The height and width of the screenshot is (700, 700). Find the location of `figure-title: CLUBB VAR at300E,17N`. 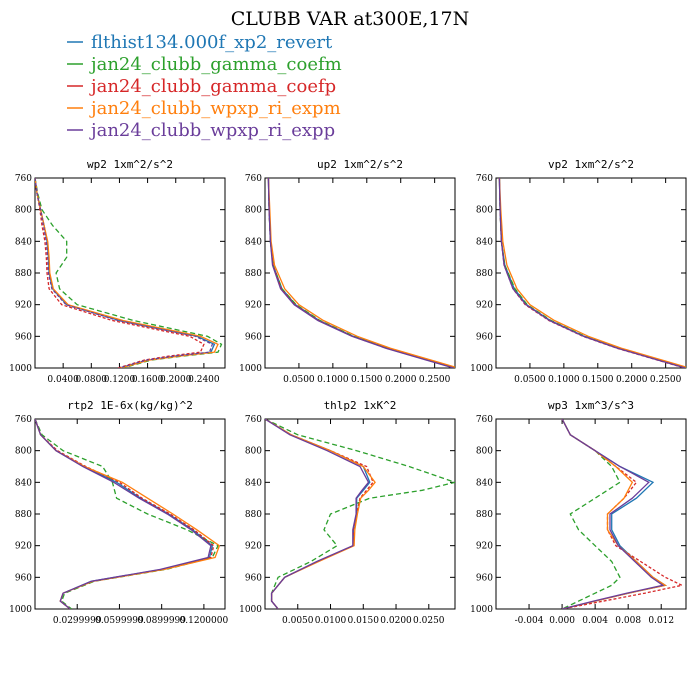

figure-title: CLUBB VAR at300E,17N is located at coordinates (350, 19).